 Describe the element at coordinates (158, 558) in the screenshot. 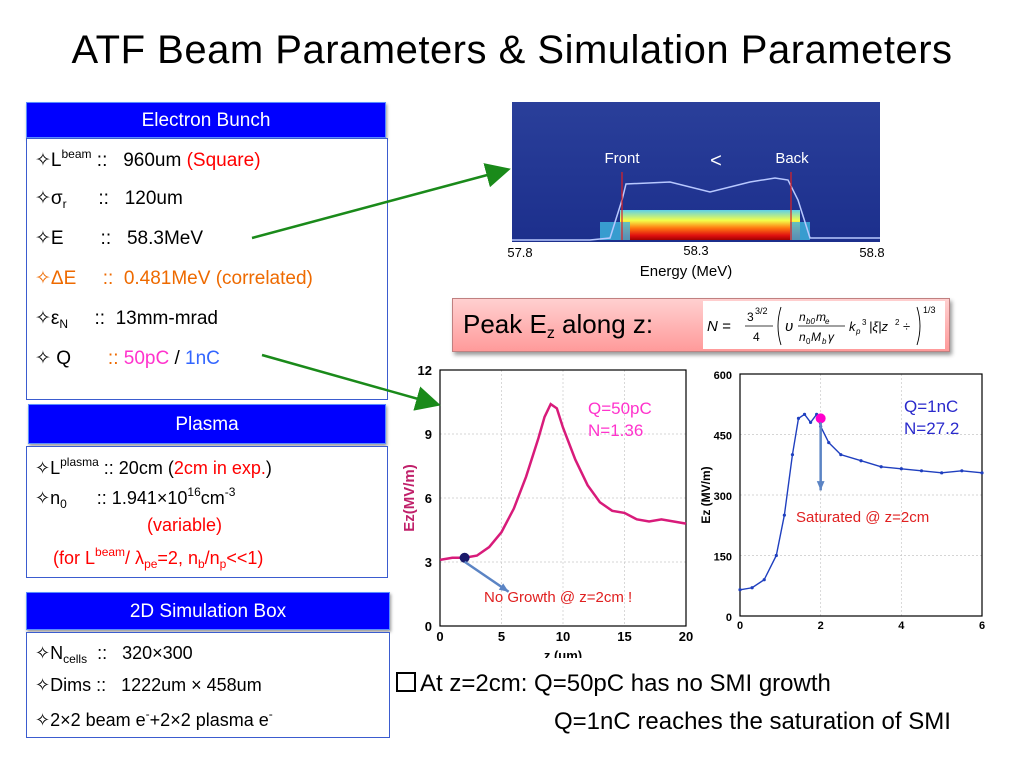

I see `condition-note: (for Lbeam/ λpe=2, nb/np<<1)` at that location.